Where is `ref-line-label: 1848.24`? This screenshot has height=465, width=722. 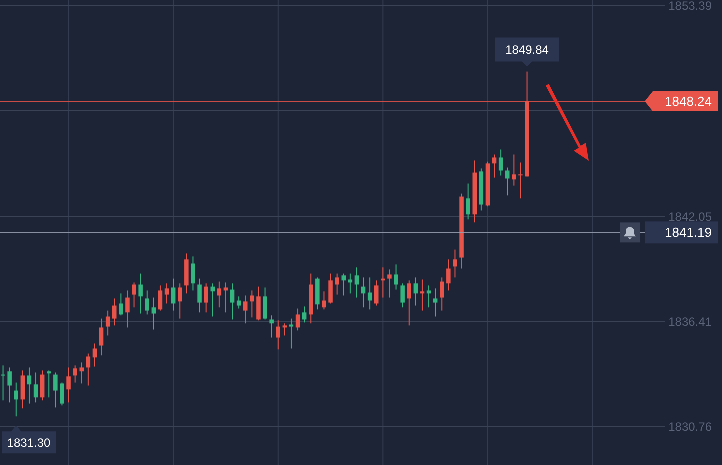 ref-line-label: 1848.24 is located at coordinates (688, 102).